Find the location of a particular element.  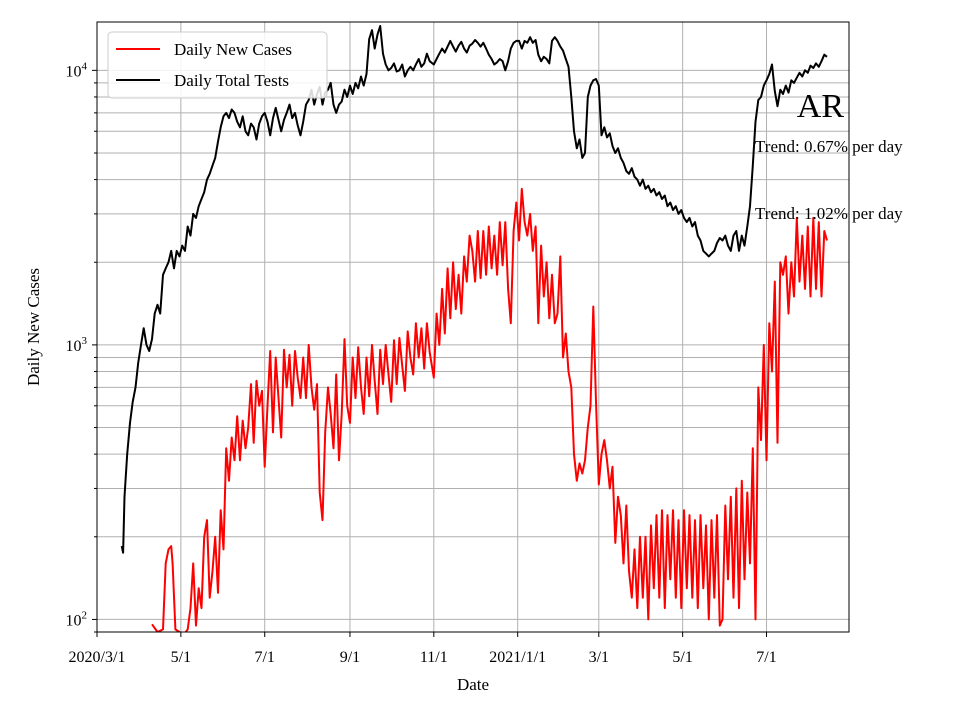

x-axis-label: Date is located at coordinates (473, 684).